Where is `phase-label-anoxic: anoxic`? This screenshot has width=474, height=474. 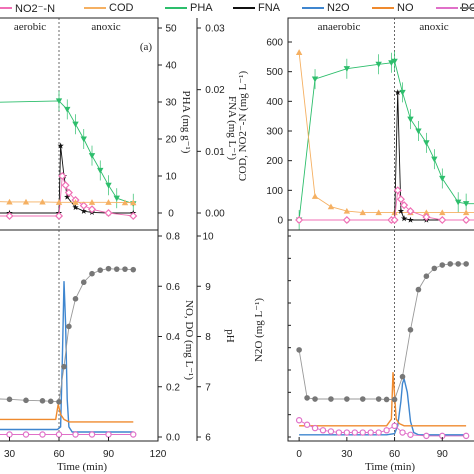 phase-label-anoxic: anoxic is located at coordinates (105, 27).